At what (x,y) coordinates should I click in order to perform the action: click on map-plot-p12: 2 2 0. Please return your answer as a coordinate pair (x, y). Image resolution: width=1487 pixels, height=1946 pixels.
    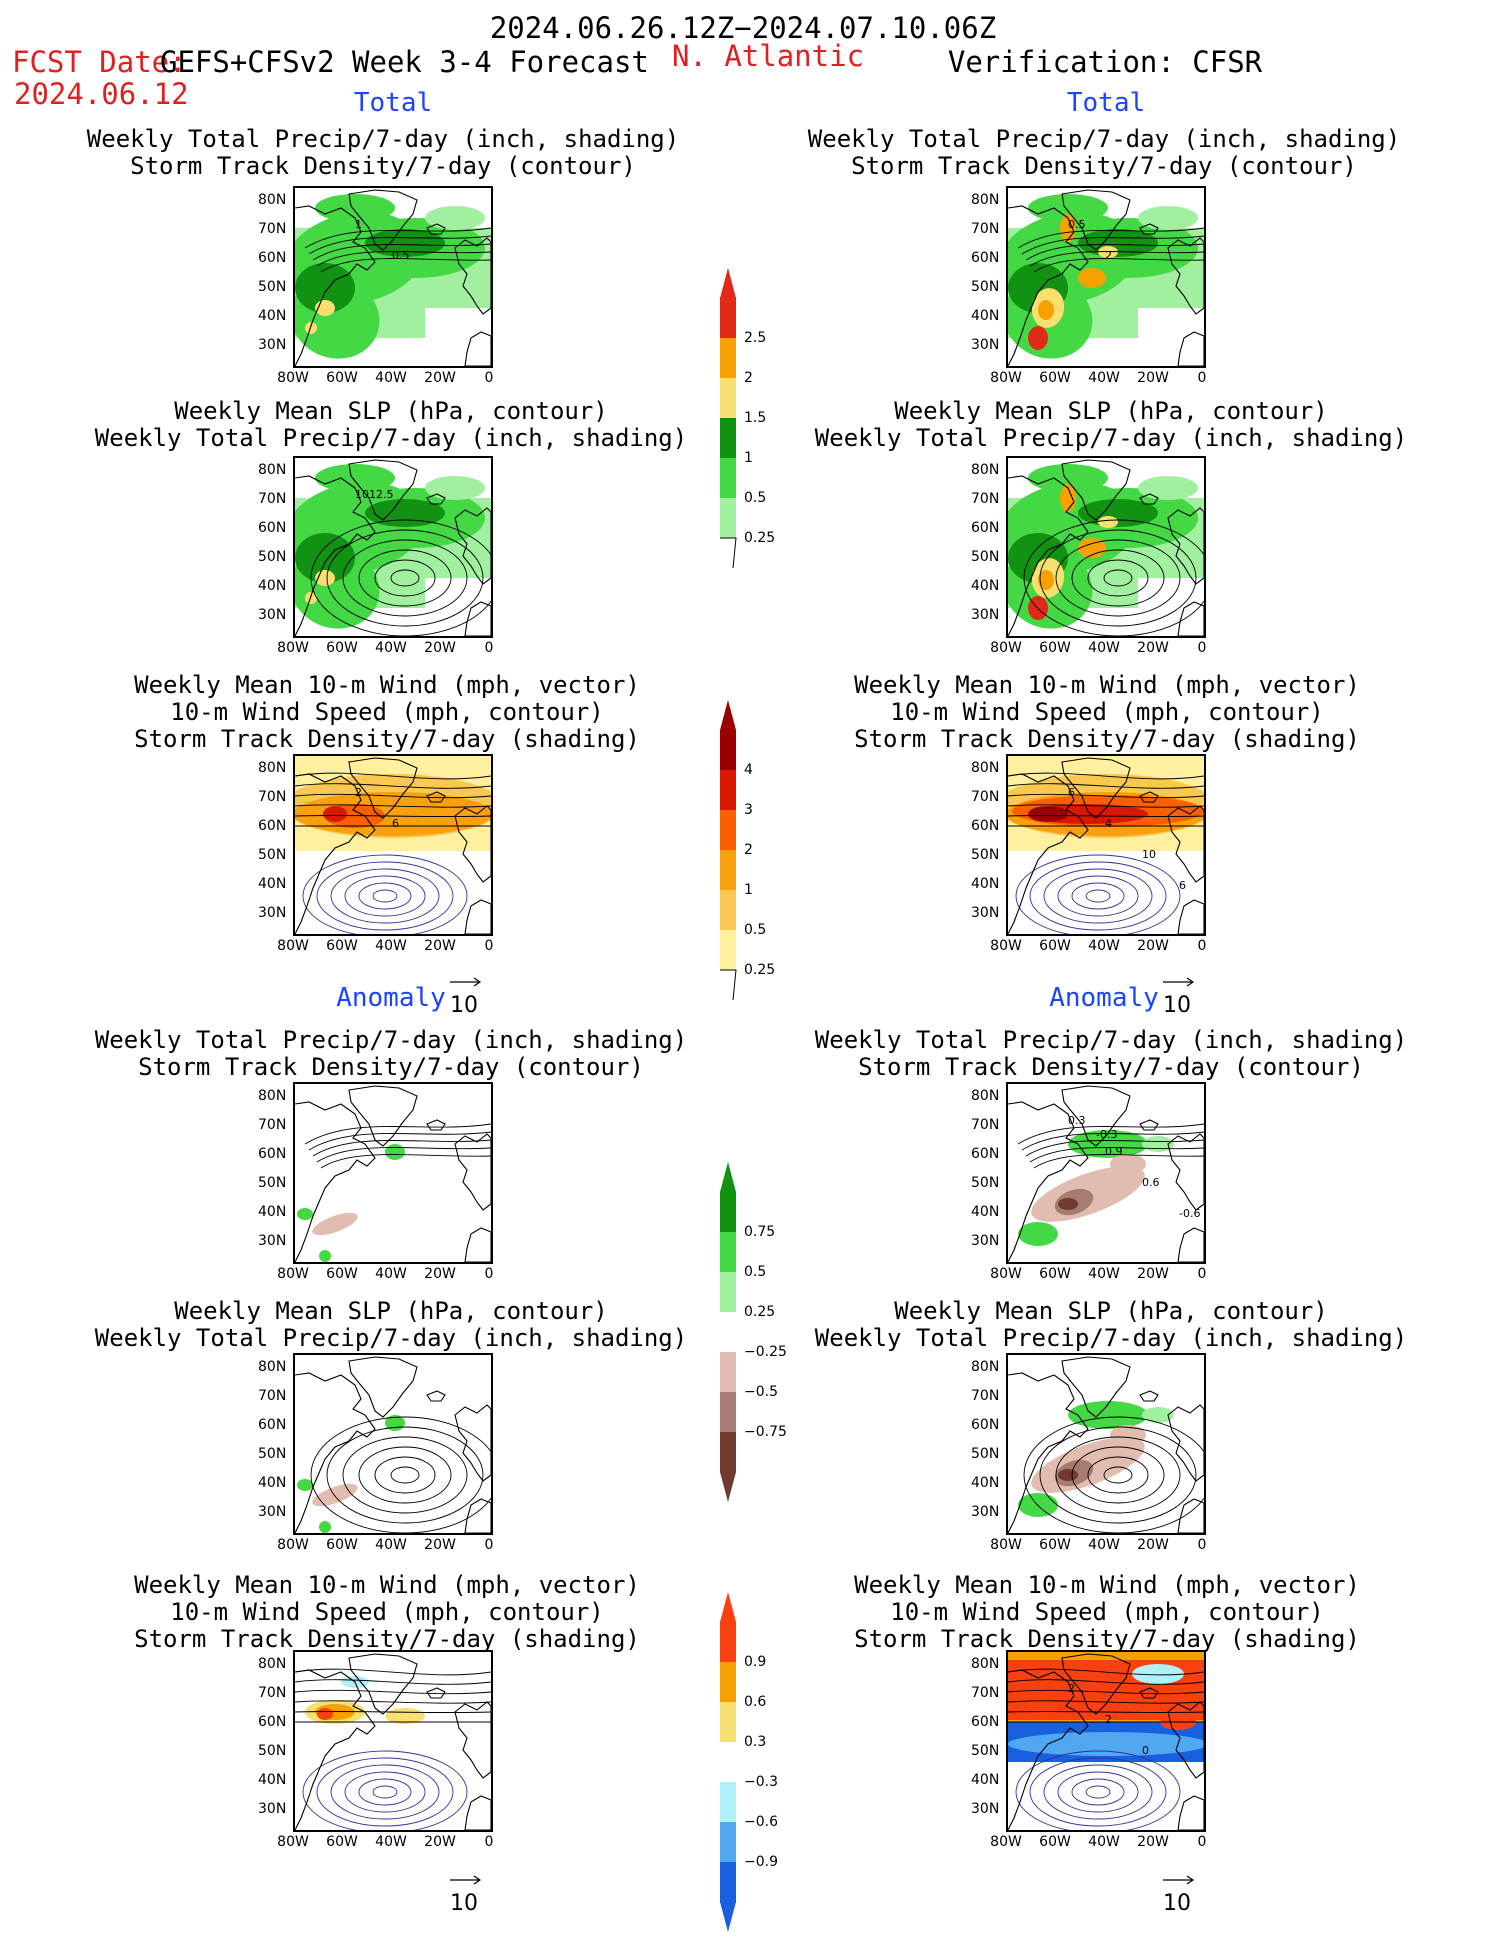
    Looking at the image, I should click on (1106, 1741).